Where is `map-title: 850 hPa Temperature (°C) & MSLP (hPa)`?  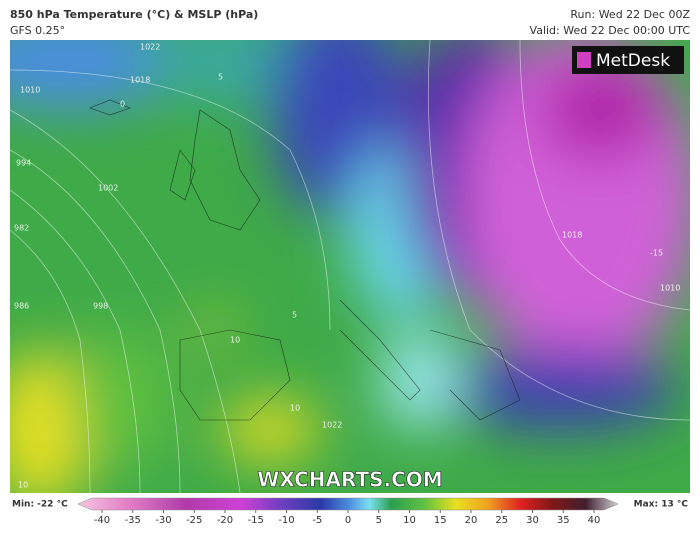
map-title: 850 hPa Temperature (°C) & MSLP (hPa) is located at coordinates (134, 14).